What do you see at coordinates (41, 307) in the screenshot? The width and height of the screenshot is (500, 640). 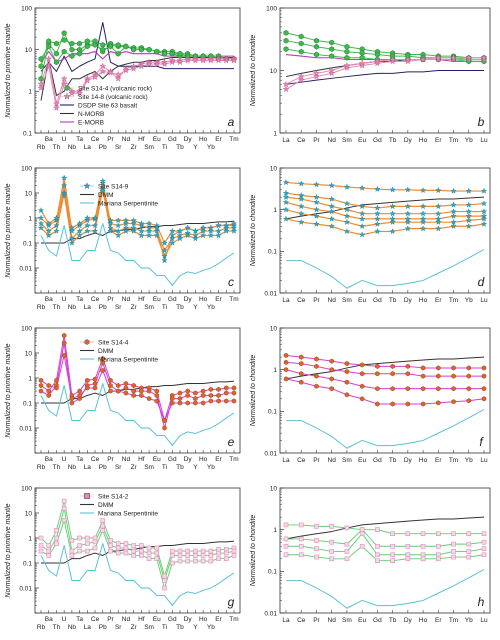 I see `x-tick-label: Rb` at bounding box center [41, 307].